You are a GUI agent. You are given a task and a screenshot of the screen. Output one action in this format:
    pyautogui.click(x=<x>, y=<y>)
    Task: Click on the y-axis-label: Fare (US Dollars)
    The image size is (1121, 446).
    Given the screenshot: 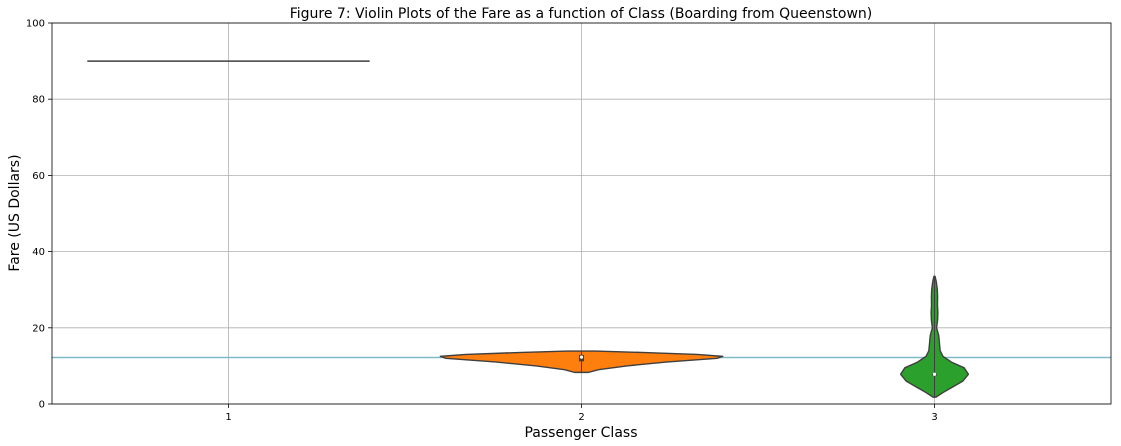 What is the action you would take?
    pyautogui.click(x=15, y=212)
    